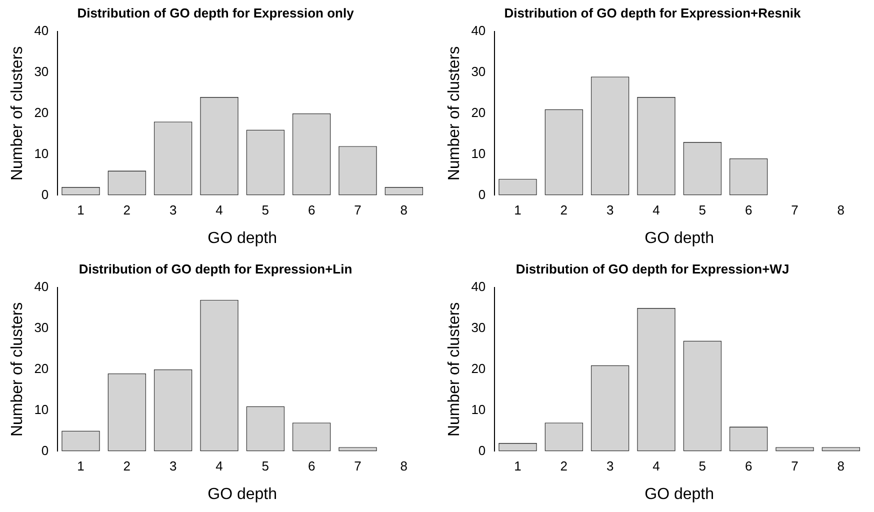  I want to click on chart-title: Distribution of GO depth for Expression+Resnik, so click(653, 12).